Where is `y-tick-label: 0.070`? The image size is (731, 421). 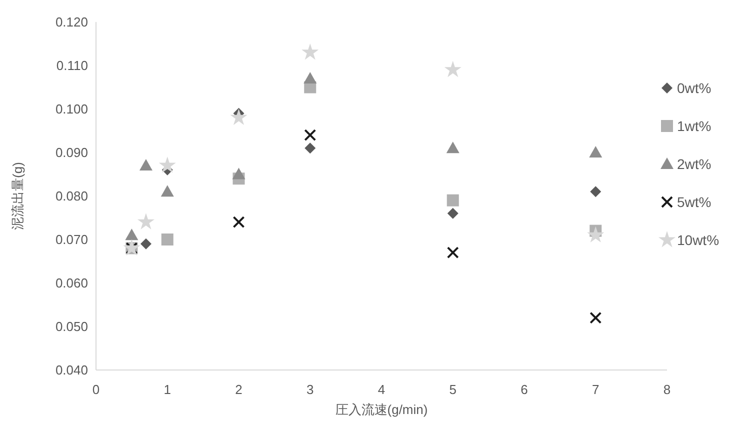
y-tick-label: 0.070 is located at coordinates (71, 240).